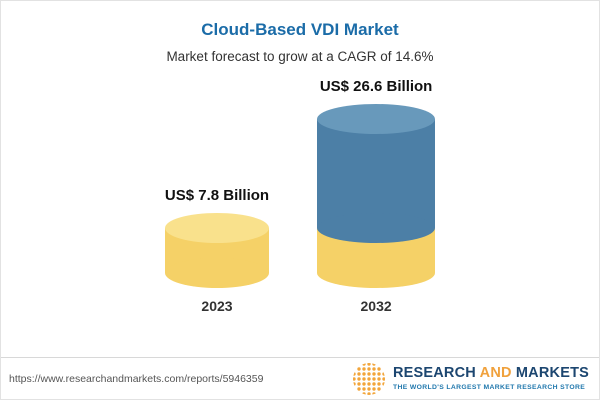 The width and height of the screenshot is (600, 400). Describe the element at coordinates (376, 86) in the screenshot. I see `bar-value-2032: US$ 26.6 Billion` at that location.